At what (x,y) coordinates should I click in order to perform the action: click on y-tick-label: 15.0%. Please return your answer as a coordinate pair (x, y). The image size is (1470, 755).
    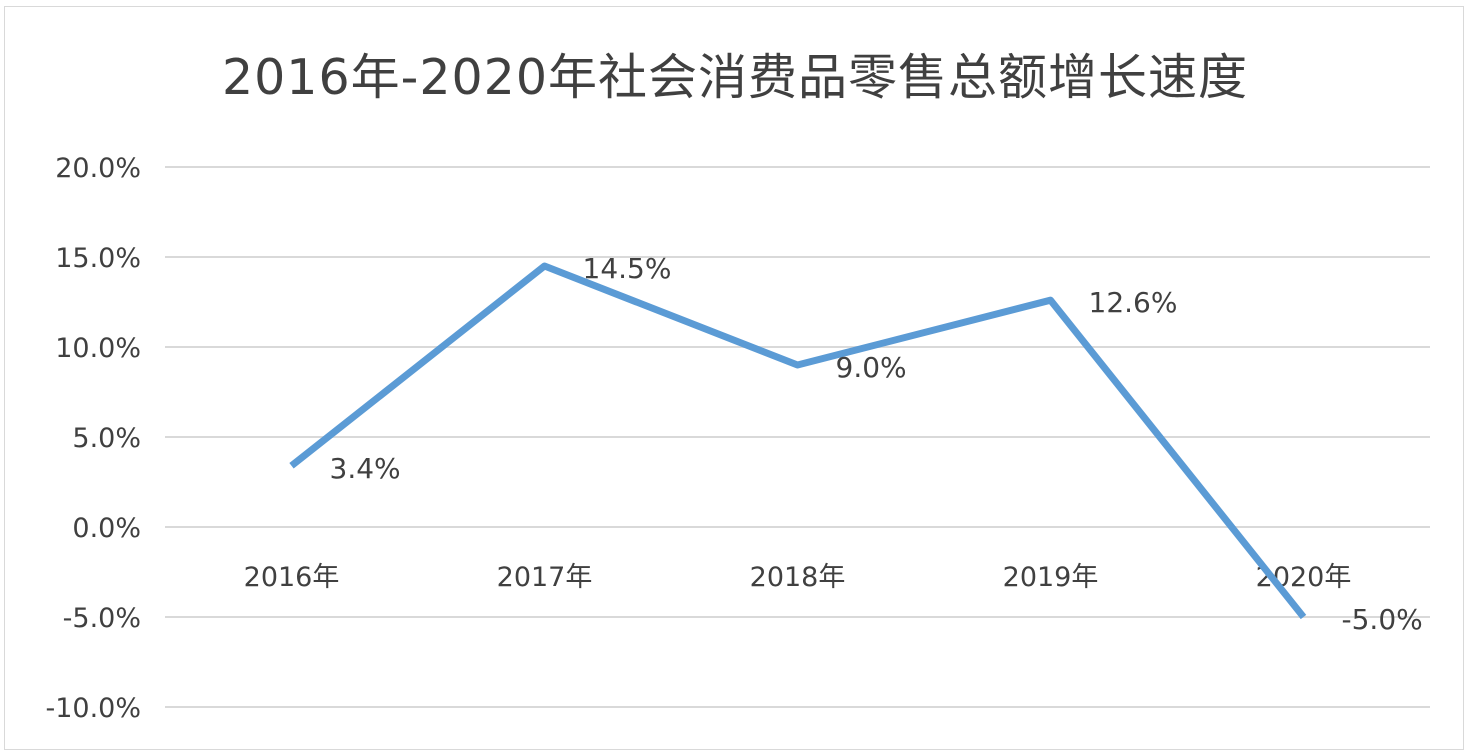
    Looking at the image, I should click on (98, 258).